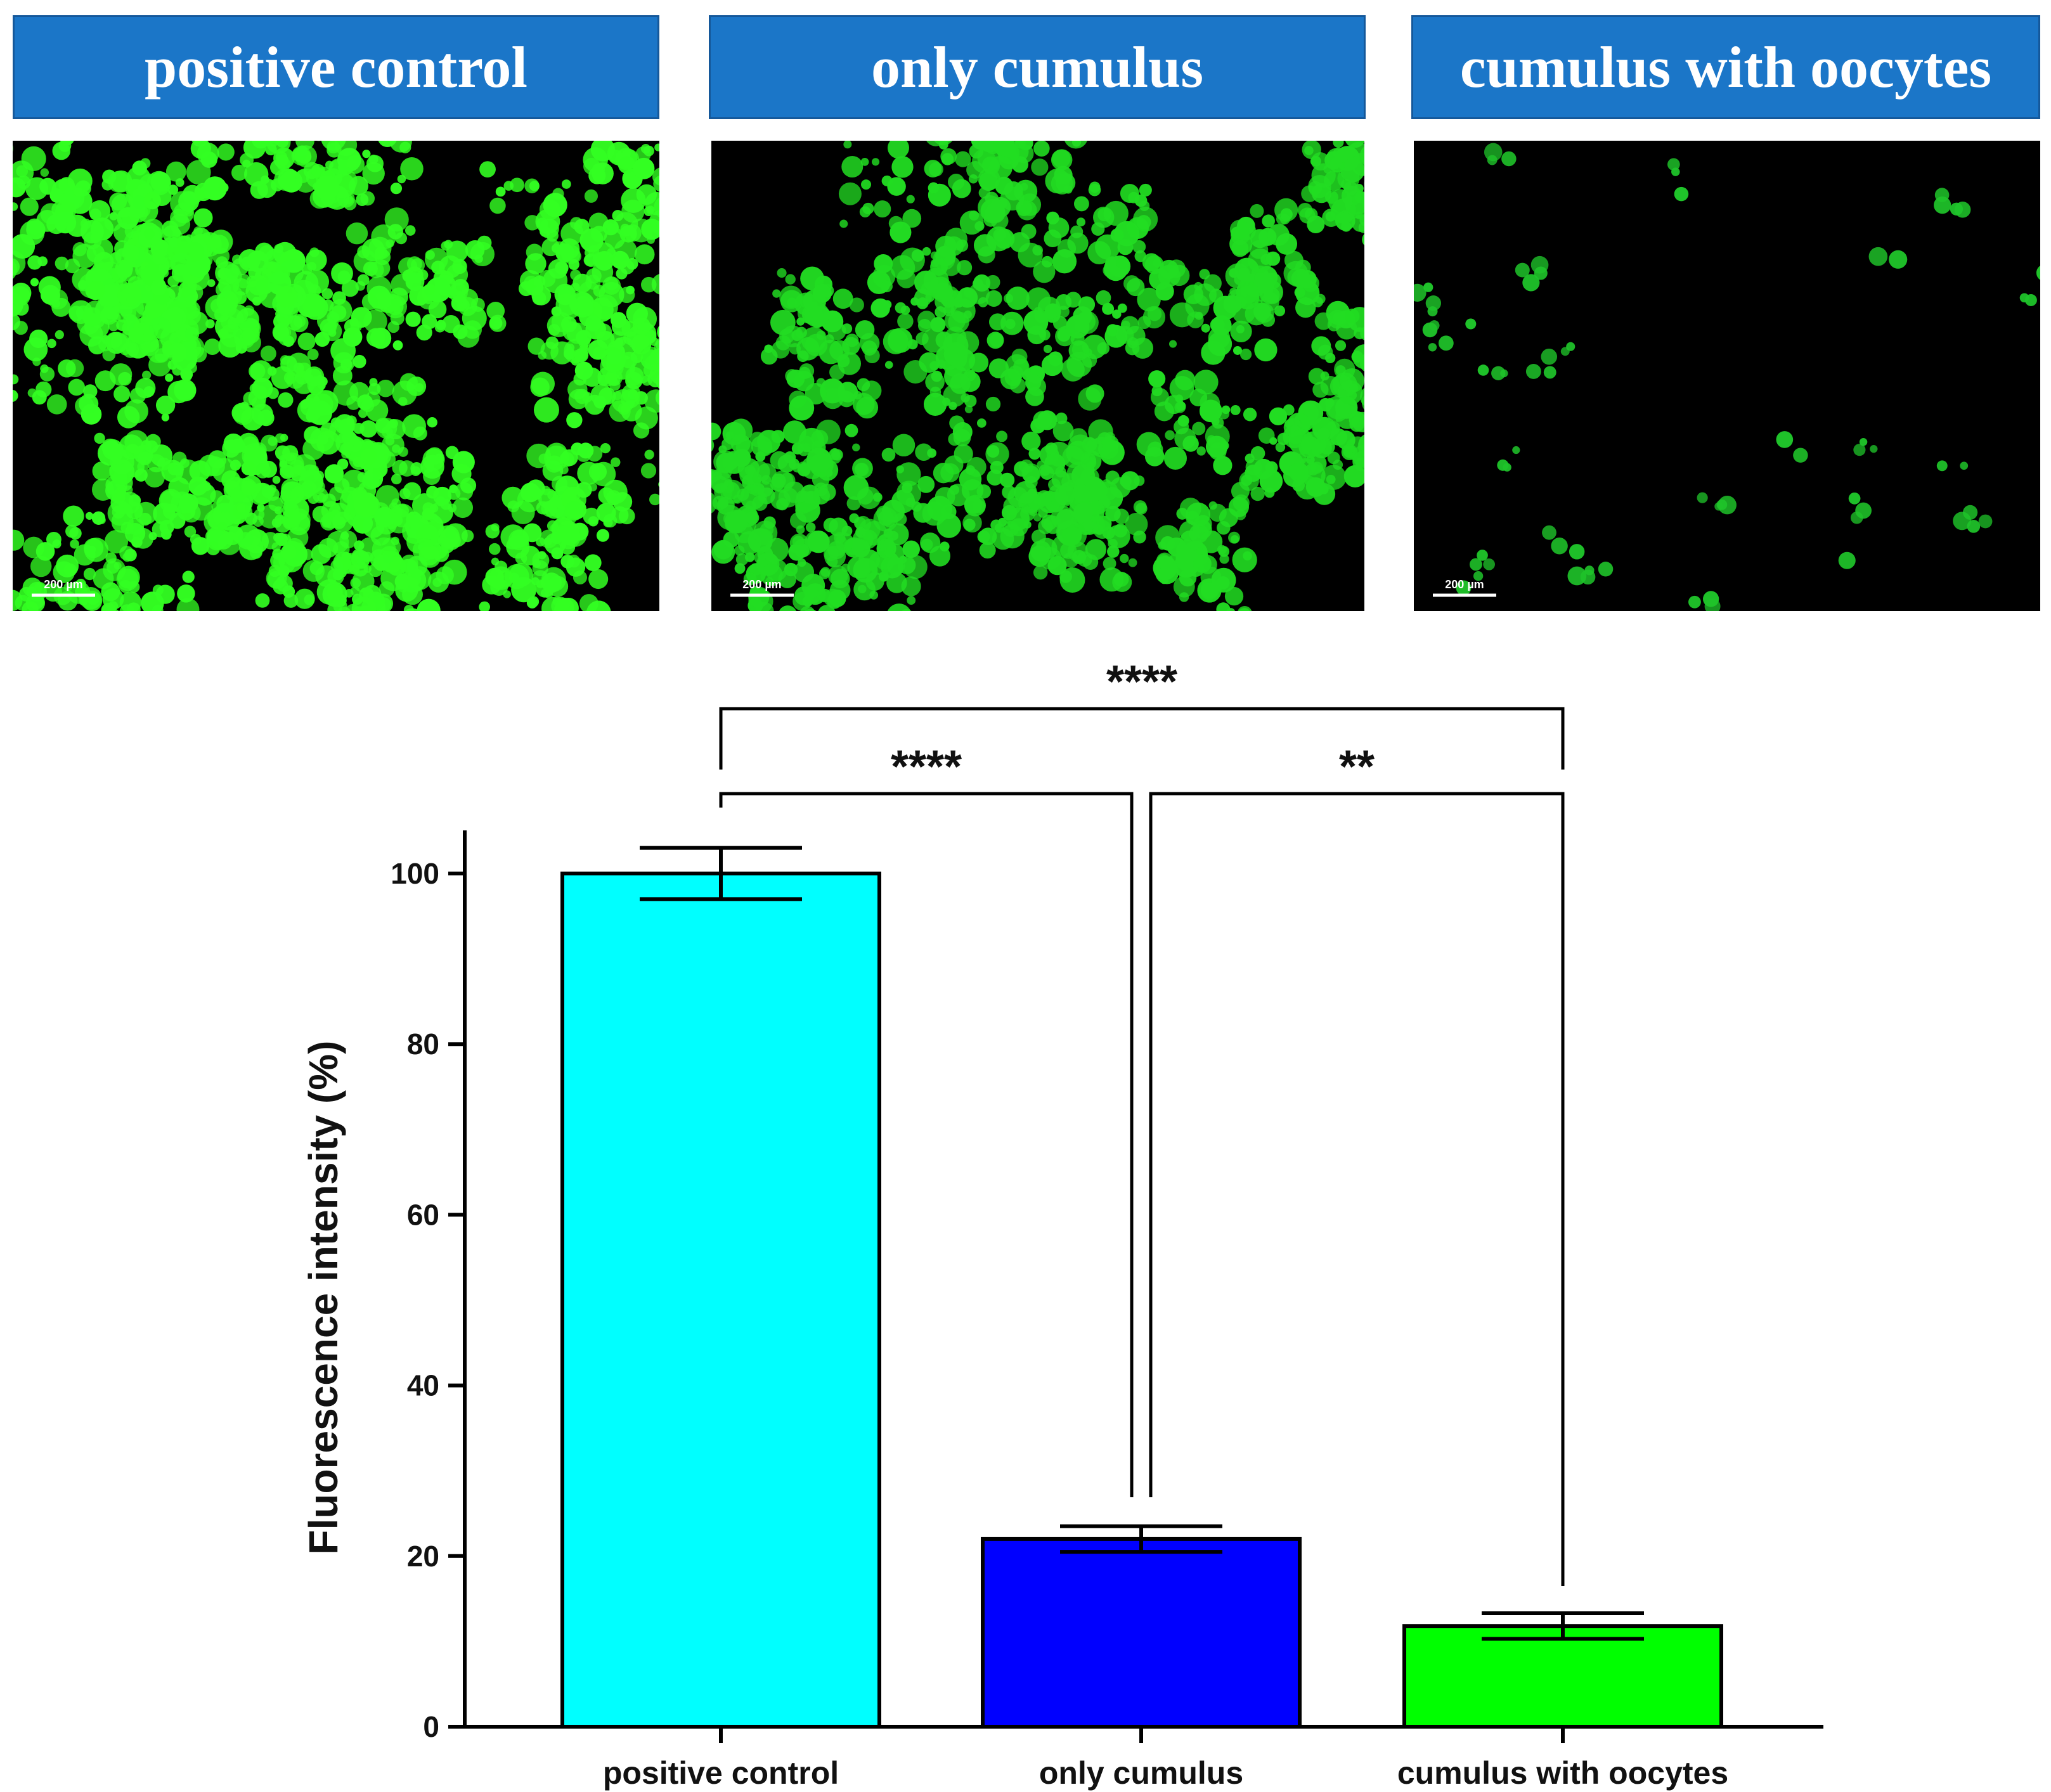 Image resolution: width=2051 pixels, height=1792 pixels. What do you see at coordinates (1037, 67) in the screenshot?
I see `panel-title-only-cumulus: only cumulus` at bounding box center [1037, 67].